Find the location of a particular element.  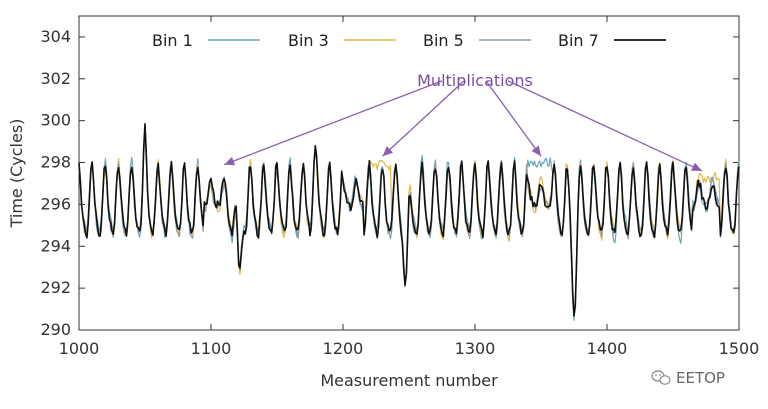

legend-label: Bin 1 is located at coordinates (172, 40).